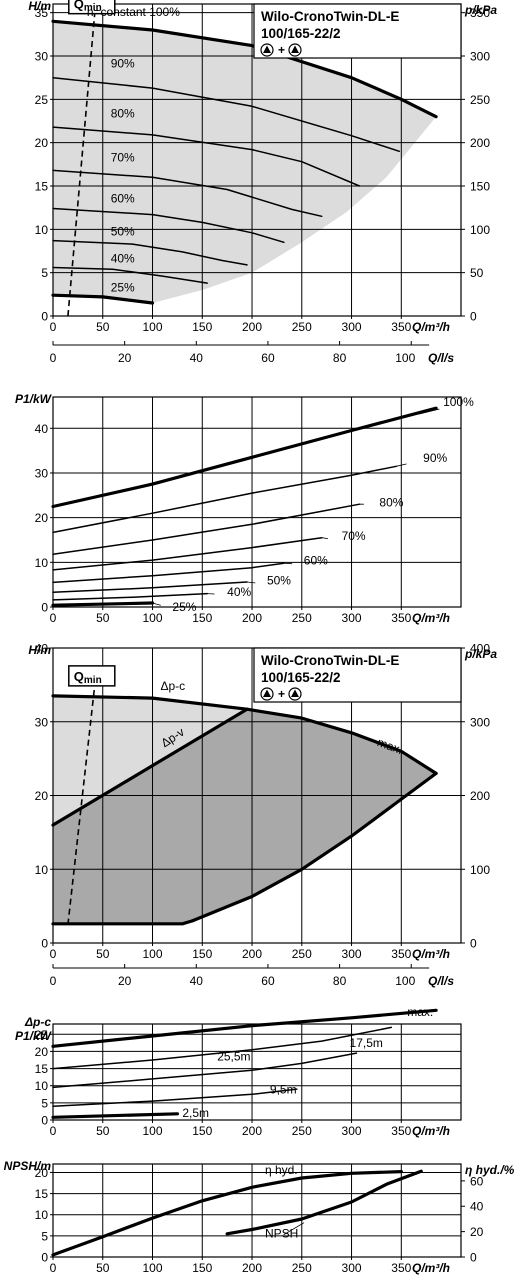 The height and width of the screenshot is (1280, 521). What do you see at coordinates (42, 13) in the screenshot?
I see `y-tick-label: 35` at bounding box center [42, 13].